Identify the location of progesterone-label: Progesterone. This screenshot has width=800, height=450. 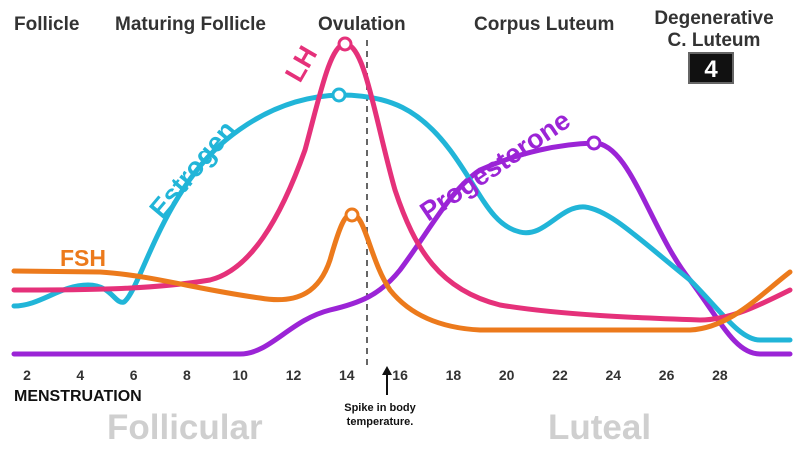
(495, 166).